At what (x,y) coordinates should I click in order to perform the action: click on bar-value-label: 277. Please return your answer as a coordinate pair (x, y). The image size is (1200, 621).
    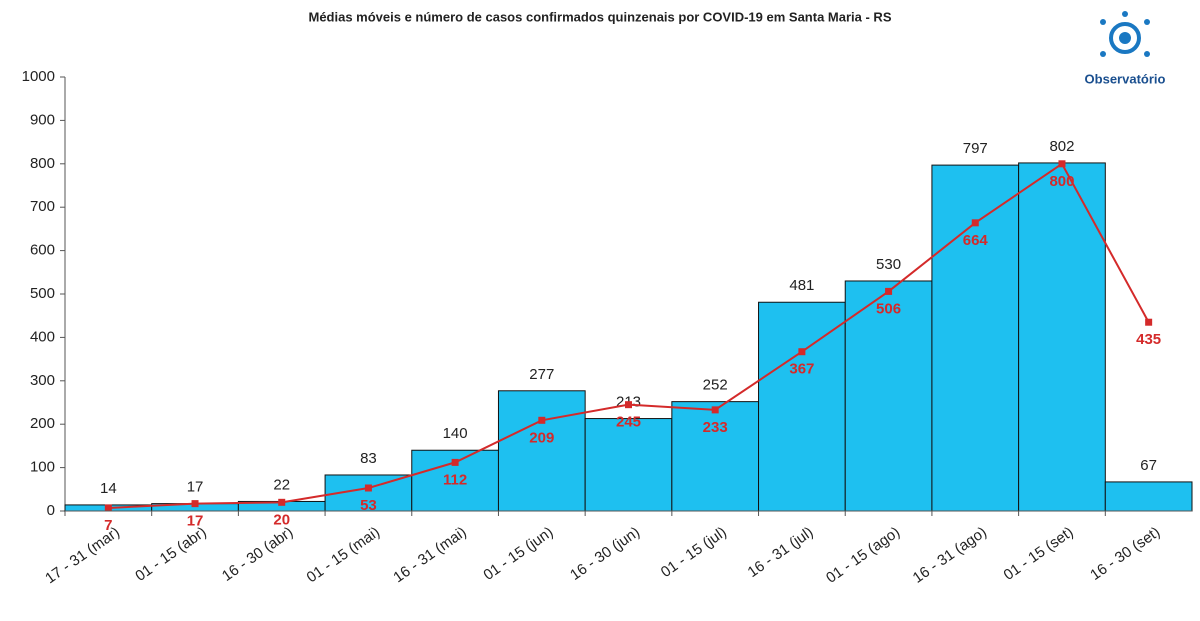
    Looking at the image, I should click on (541, 374).